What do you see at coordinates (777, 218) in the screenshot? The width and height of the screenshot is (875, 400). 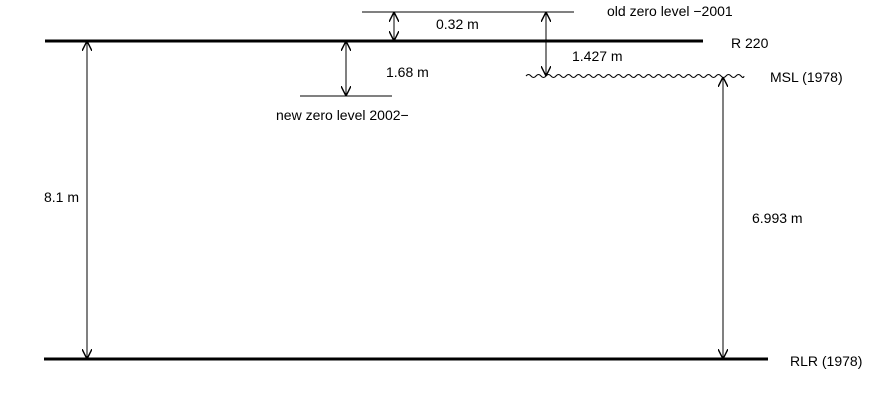 I see `measure-msl-to-rlr: 6.993 m` at bounding box center [777, 218].